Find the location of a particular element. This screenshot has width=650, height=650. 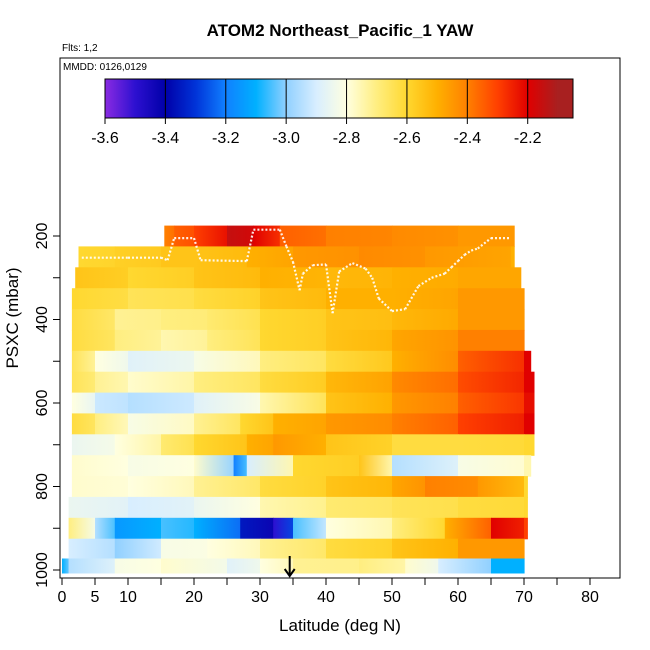

arrow-head is located at coordinates (289, 573).